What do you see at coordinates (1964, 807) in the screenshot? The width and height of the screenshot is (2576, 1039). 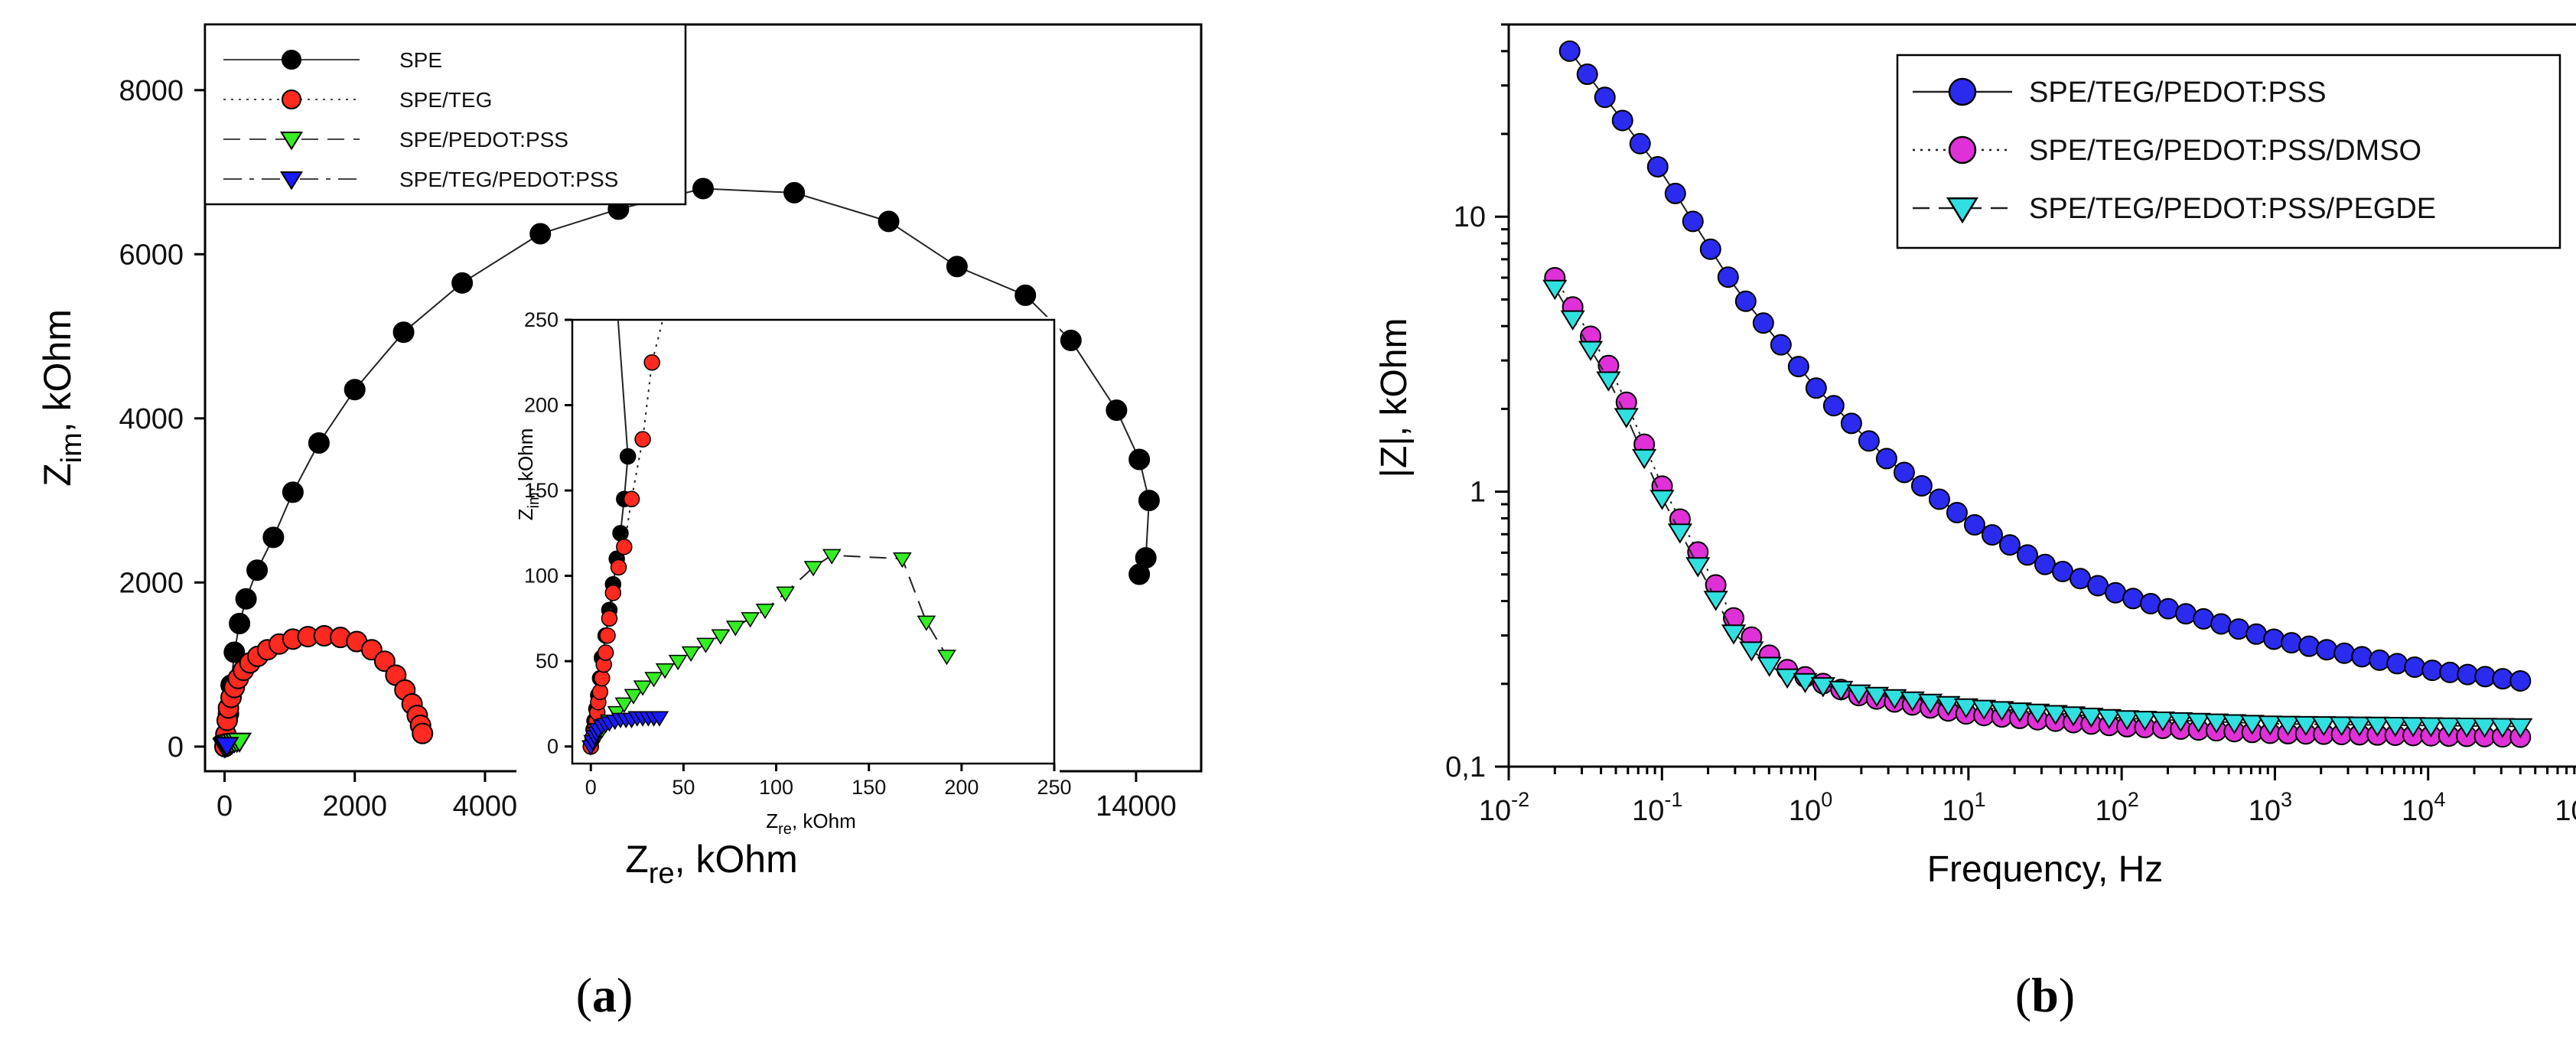 I see `panel-b-xtick-label: 10¹` at bounding box center [1964, 807].